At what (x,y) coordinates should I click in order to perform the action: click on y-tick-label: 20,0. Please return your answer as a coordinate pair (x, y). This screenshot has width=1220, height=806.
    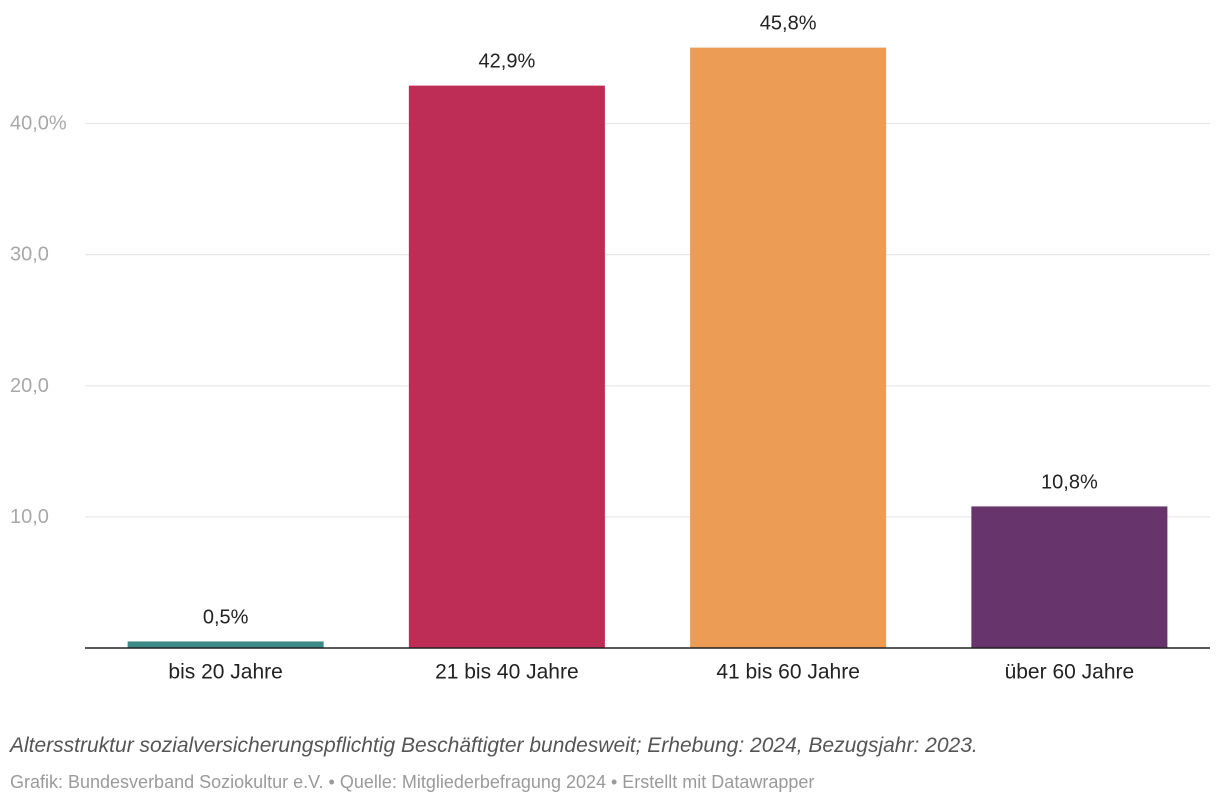
    Looking at the image, I should click on (29, 386).